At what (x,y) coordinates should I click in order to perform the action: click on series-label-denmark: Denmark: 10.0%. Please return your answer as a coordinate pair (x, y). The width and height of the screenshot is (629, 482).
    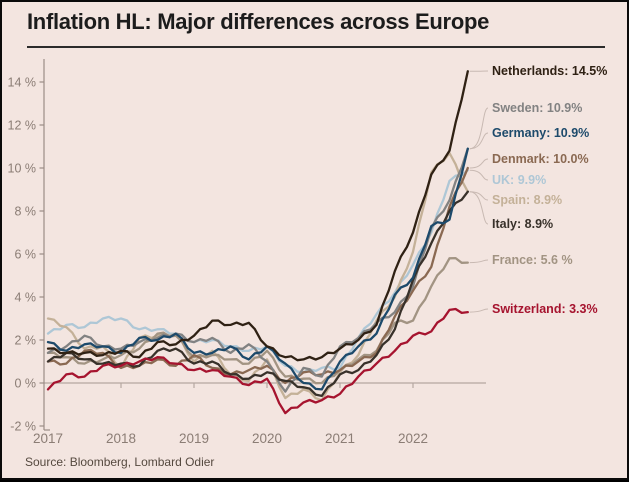
    Looking at the image, I should click on (540, 159).